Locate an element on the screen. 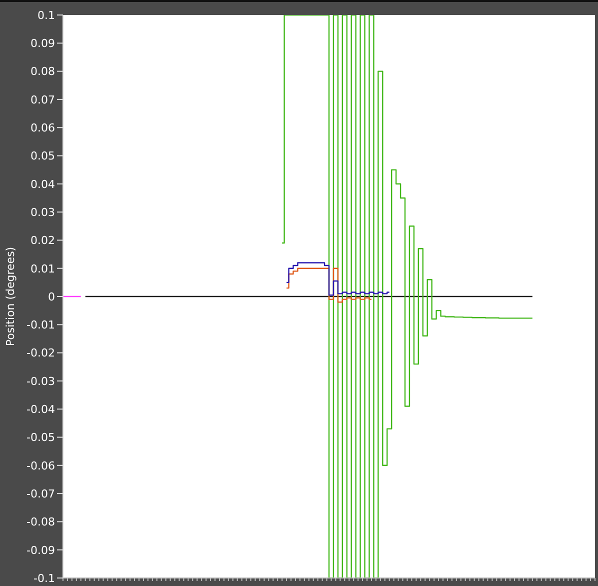 The height and width of the screenshot is (586, 598). y-tick-label: 0.02 is located at coordinates (42, 241).